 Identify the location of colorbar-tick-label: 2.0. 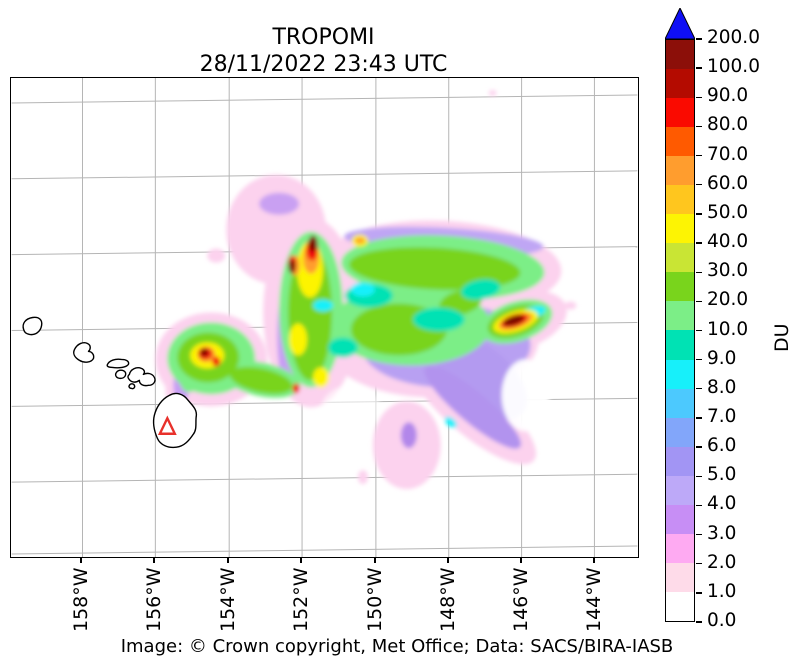
(722, 562).